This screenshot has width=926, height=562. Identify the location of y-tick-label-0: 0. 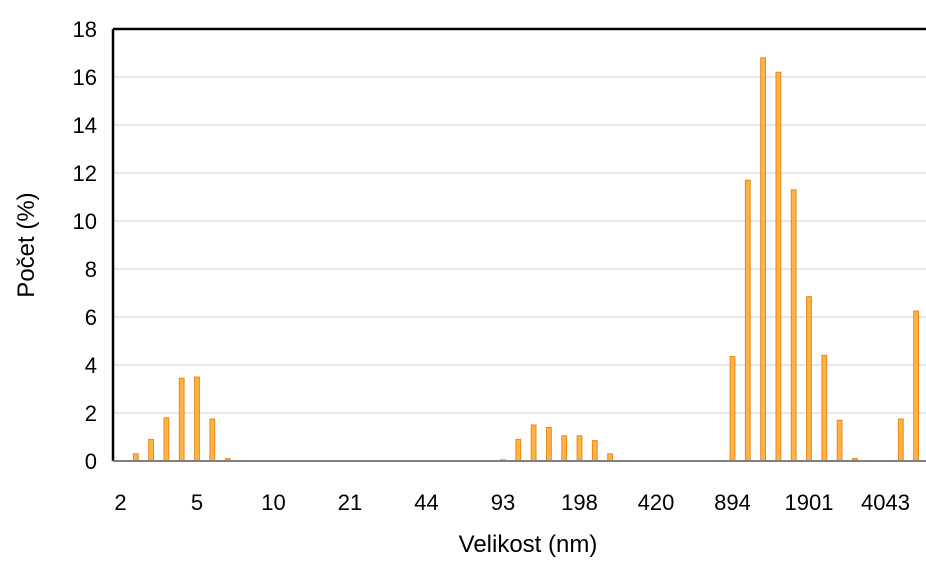
(91, 461).